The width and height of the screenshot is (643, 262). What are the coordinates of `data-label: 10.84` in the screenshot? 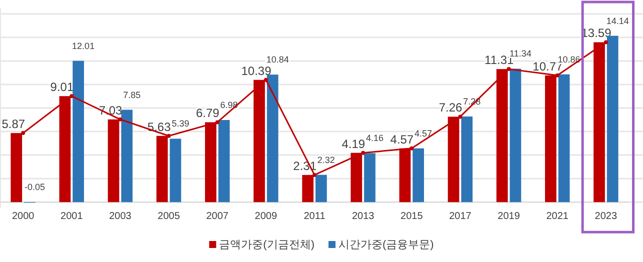 It's located at (277, 59).